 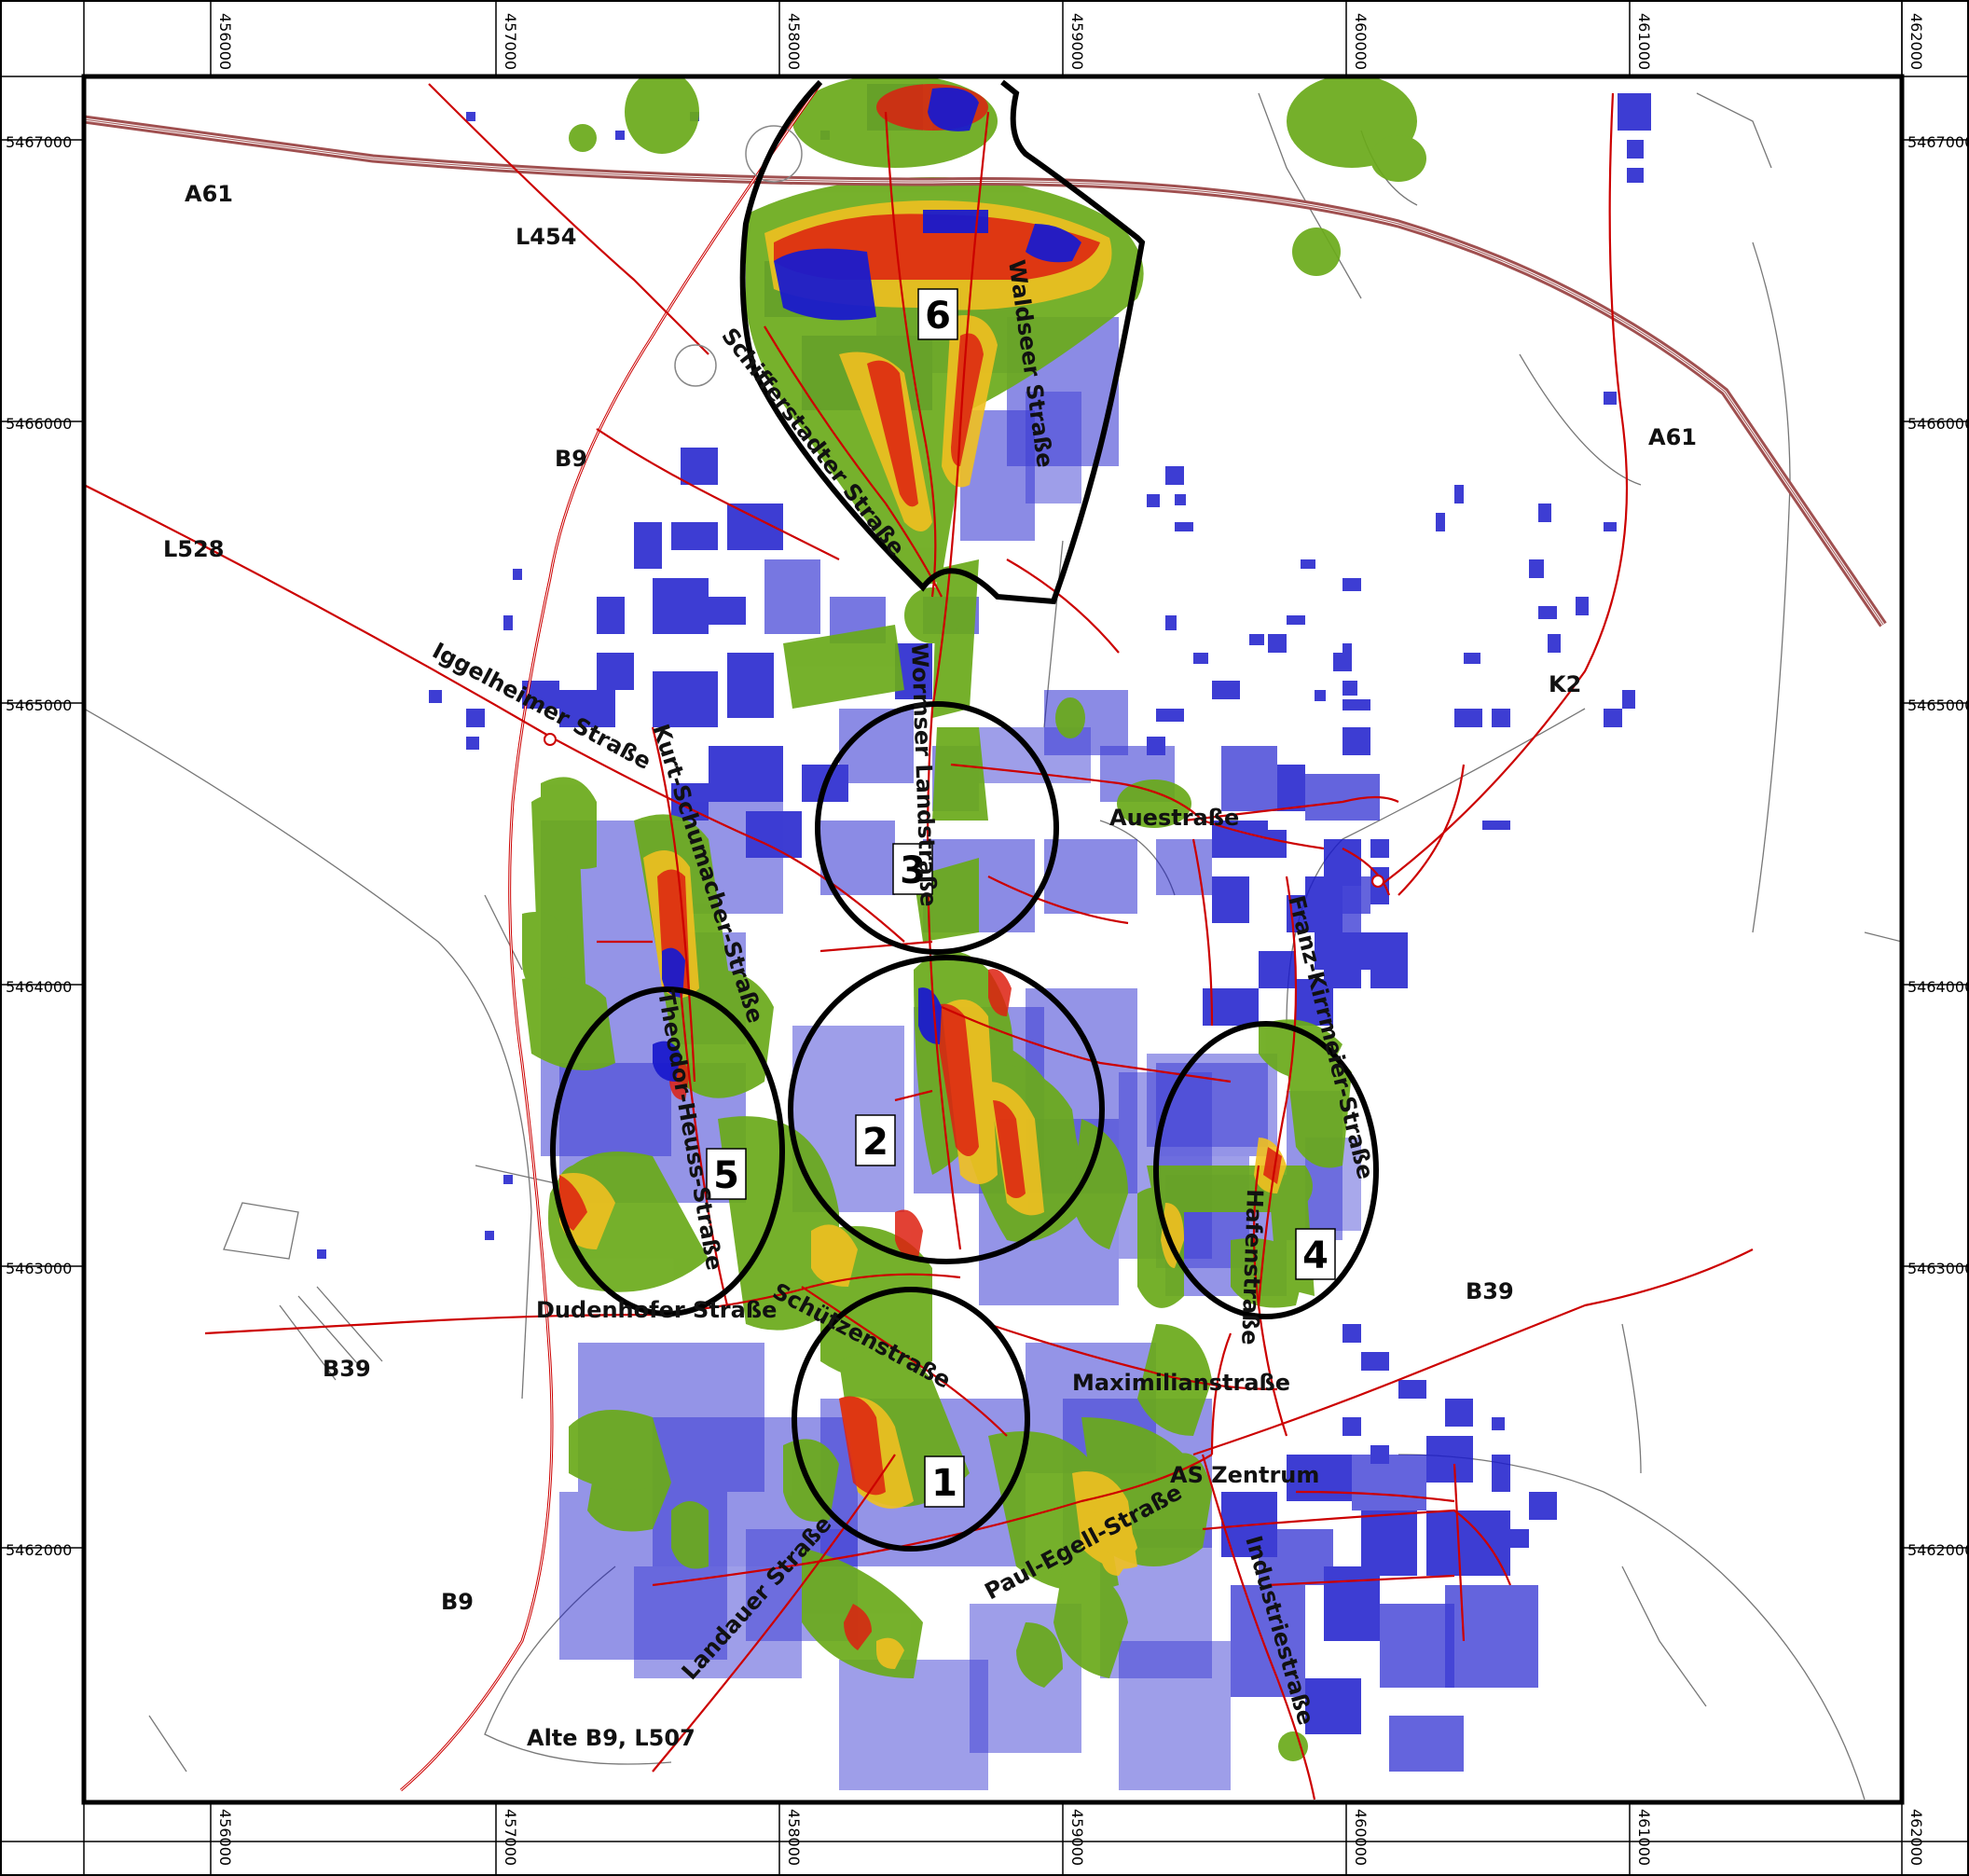 What do you see at coordinates (457, 1602) in the screenshot?
I see `road-label-b9-south: B9` at bounding box center [457, 1602].